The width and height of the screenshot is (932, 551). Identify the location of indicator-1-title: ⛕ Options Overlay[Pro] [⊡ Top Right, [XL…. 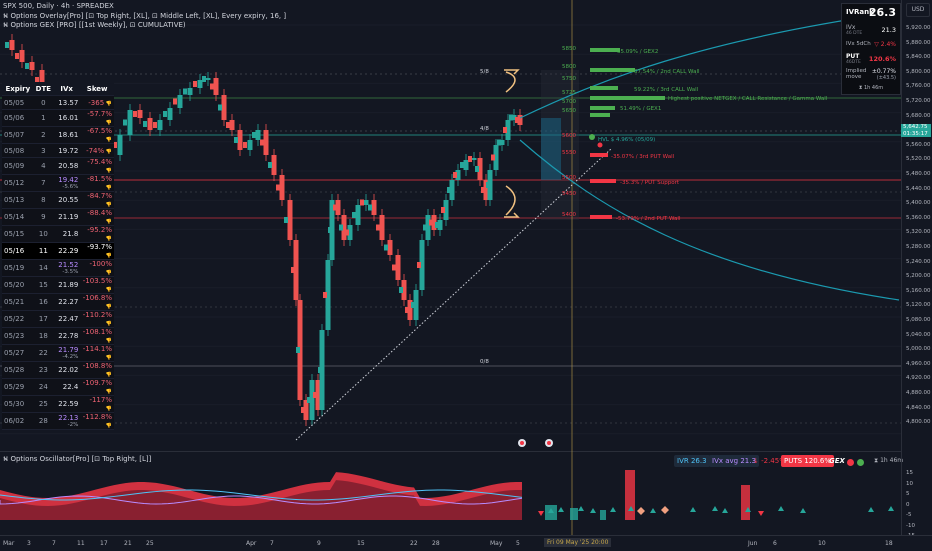
(145, 16).